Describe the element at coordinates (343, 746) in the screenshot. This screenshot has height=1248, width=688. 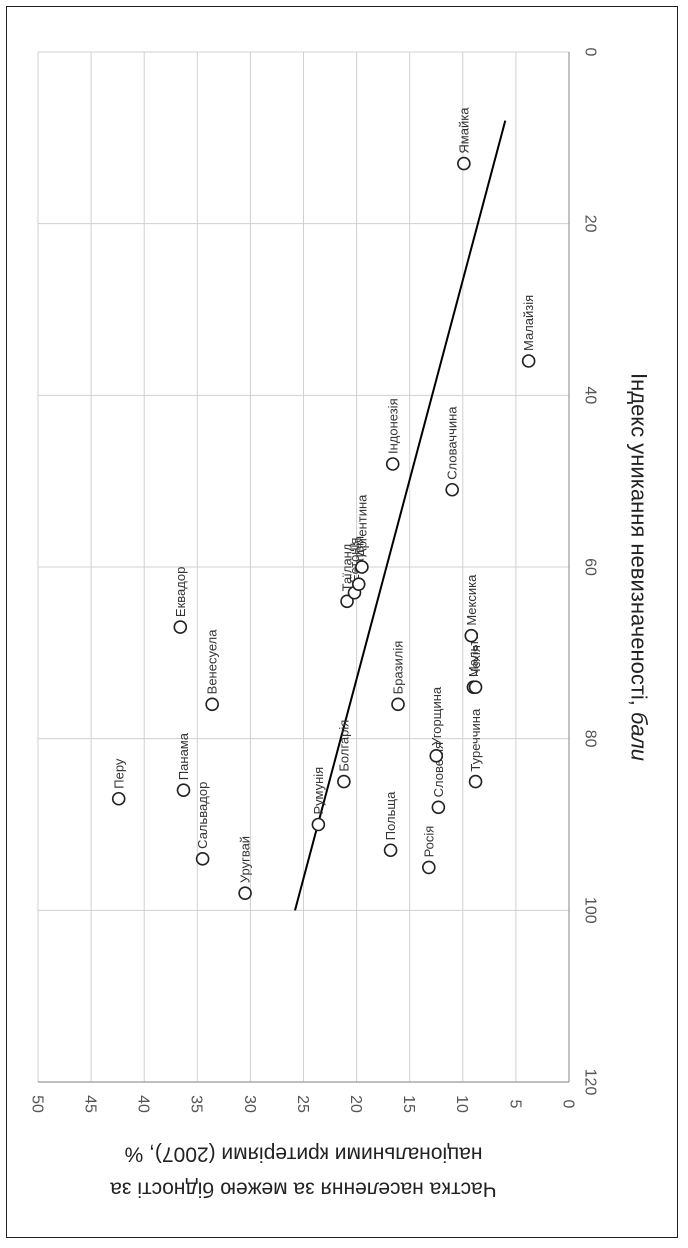
I see `data-point-label: Болгарія` at that location.